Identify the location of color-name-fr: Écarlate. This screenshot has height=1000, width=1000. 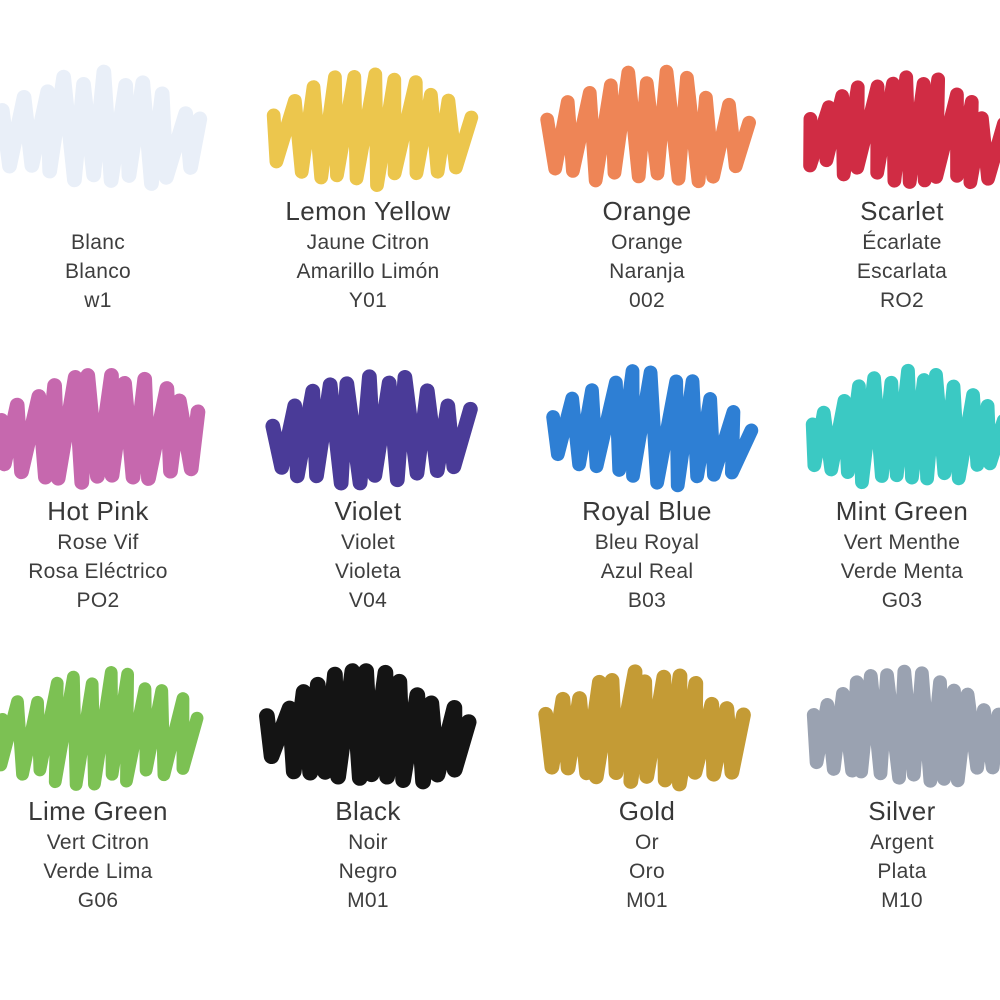
(902, 242).